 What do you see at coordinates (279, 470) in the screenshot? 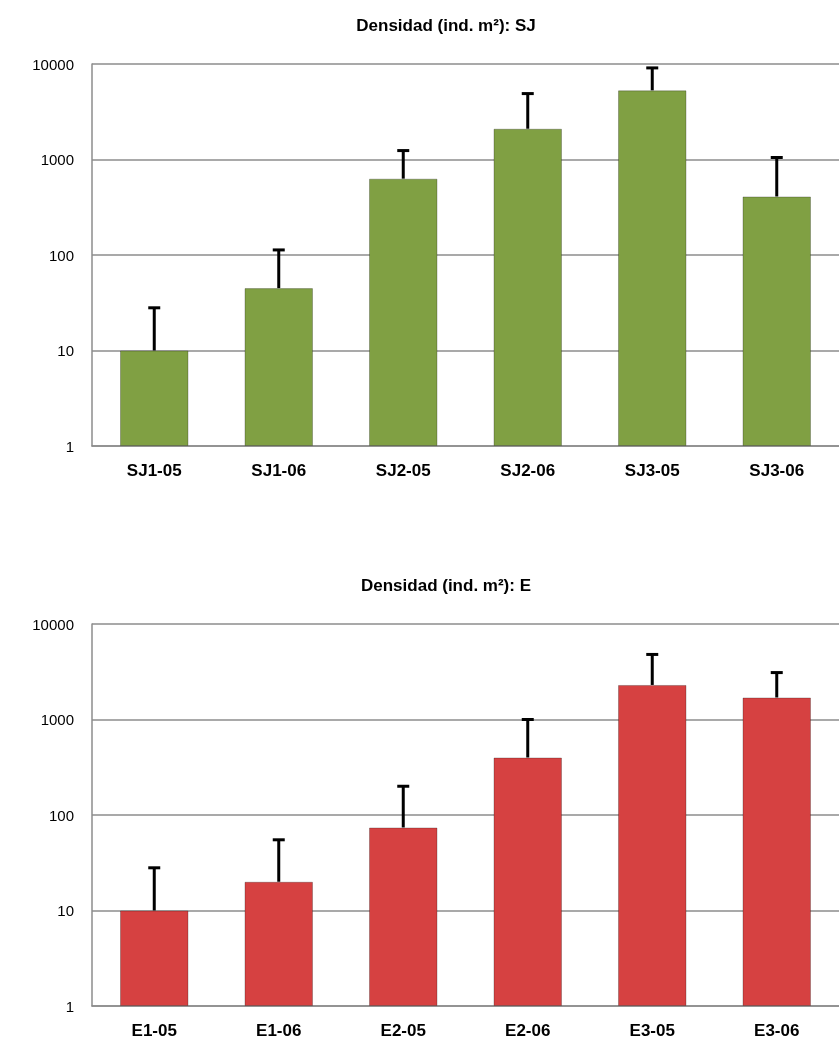
I see `x-tick-label: SJ1-06` at bounding box center [279, 470].